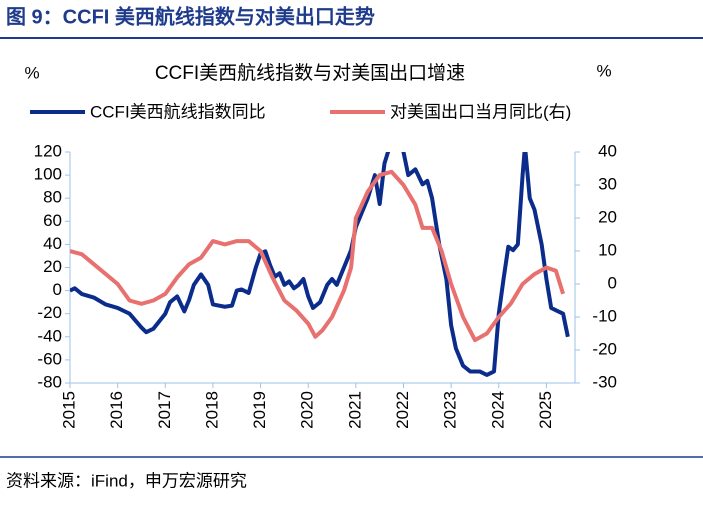 This screenshot has width=703, height=508. What do you see at coordinates (49, 335) in the screenshot?
I see `y-tick-label: -40` at bounding box center [49, 335].